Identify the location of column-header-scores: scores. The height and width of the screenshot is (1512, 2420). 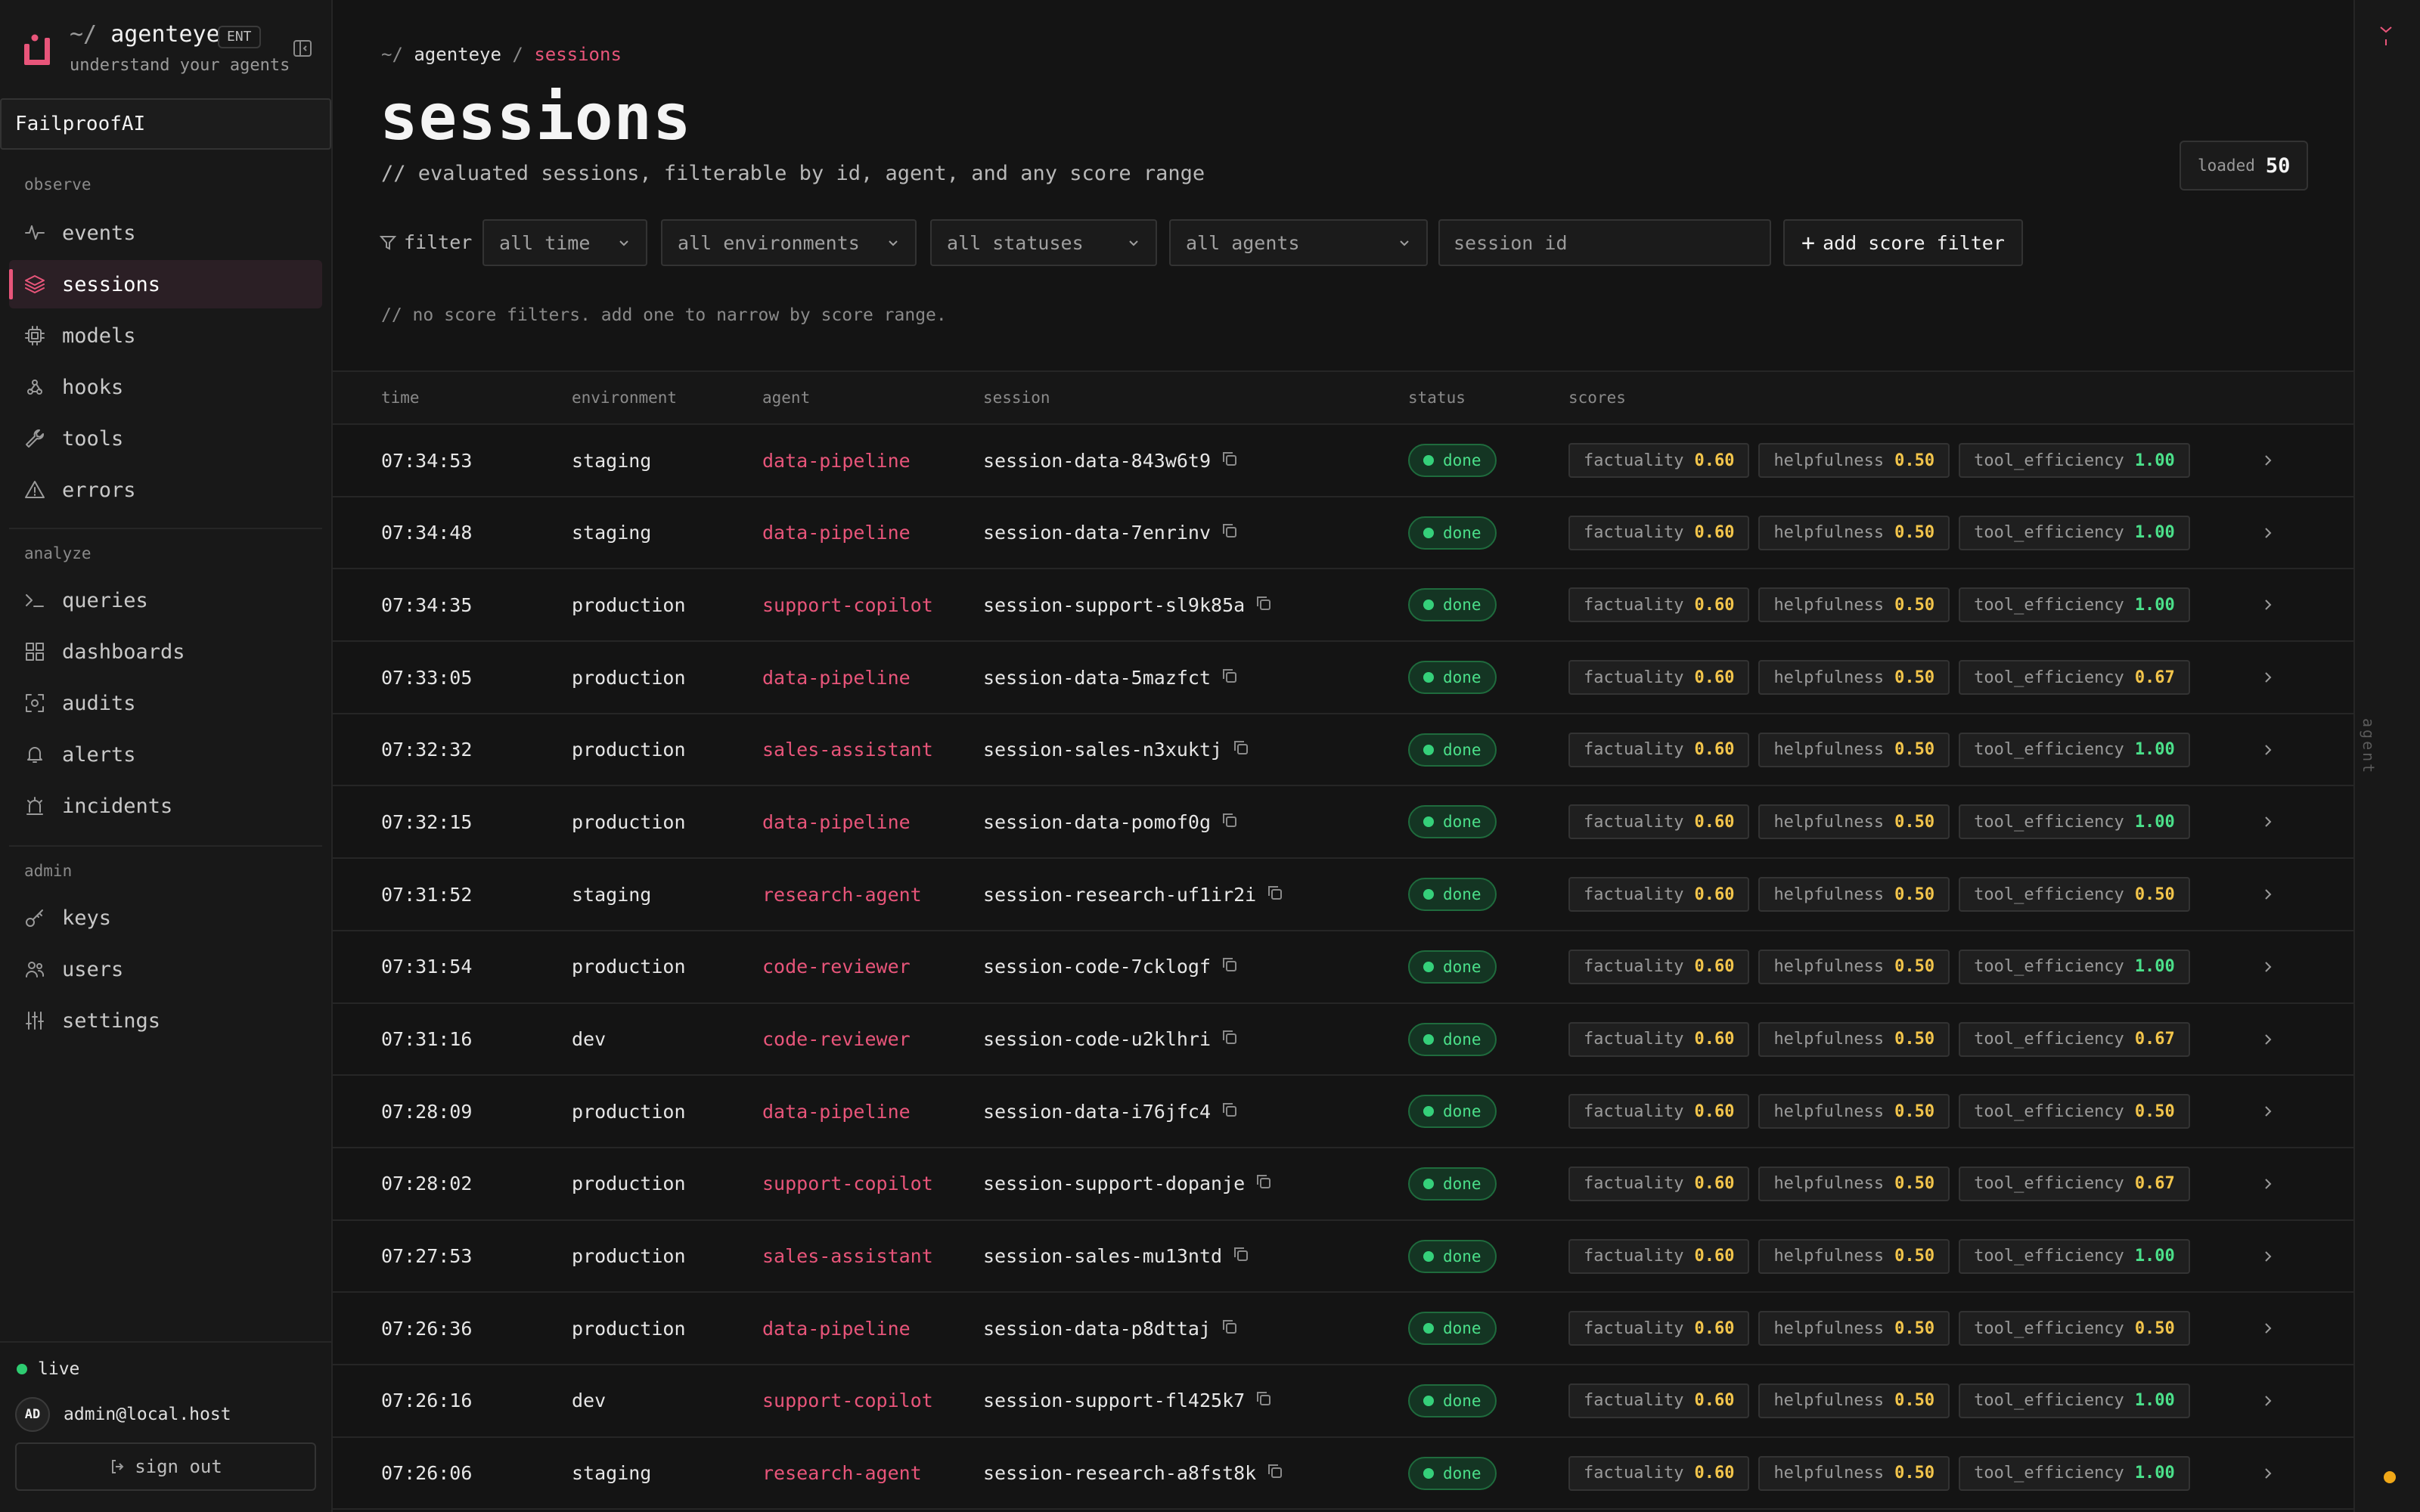
(1597, 398).